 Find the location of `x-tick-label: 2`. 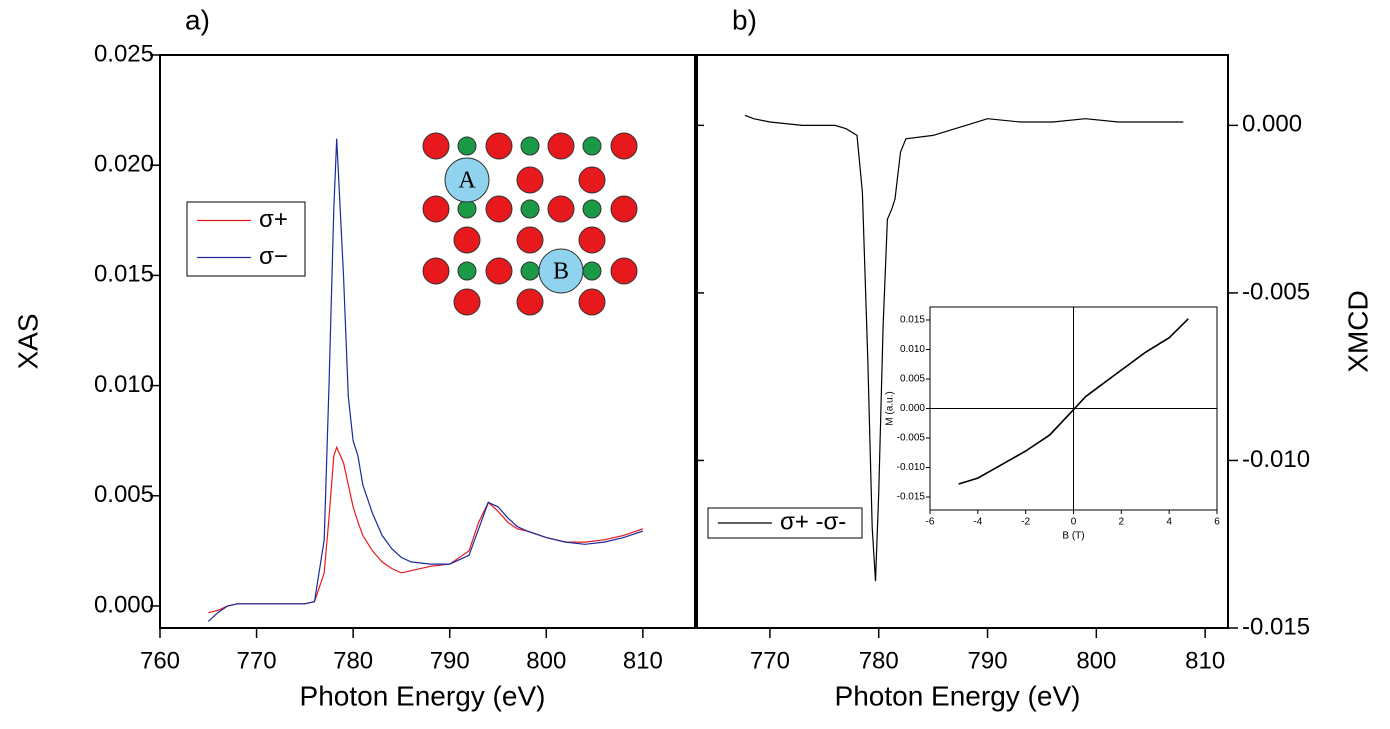

x-tick-label: 2 is located at coordinates (1122, 522).